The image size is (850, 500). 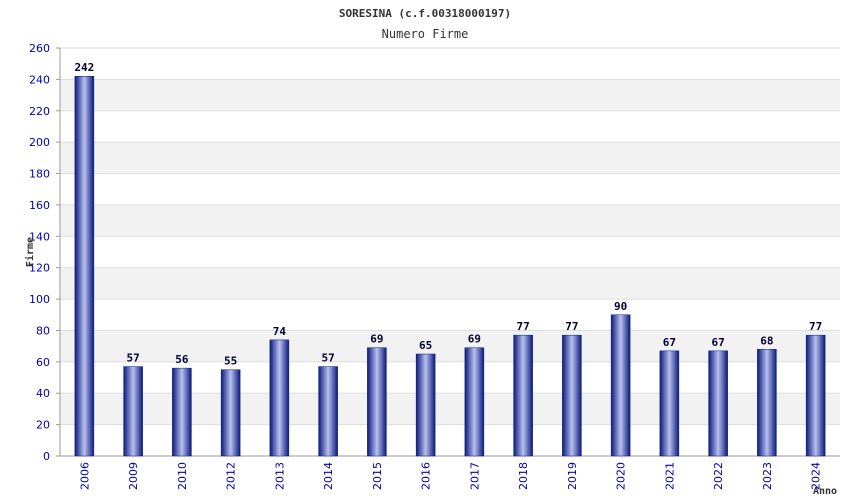 I want to click on x-tick-label: 2021, so click(x=669, y=476).